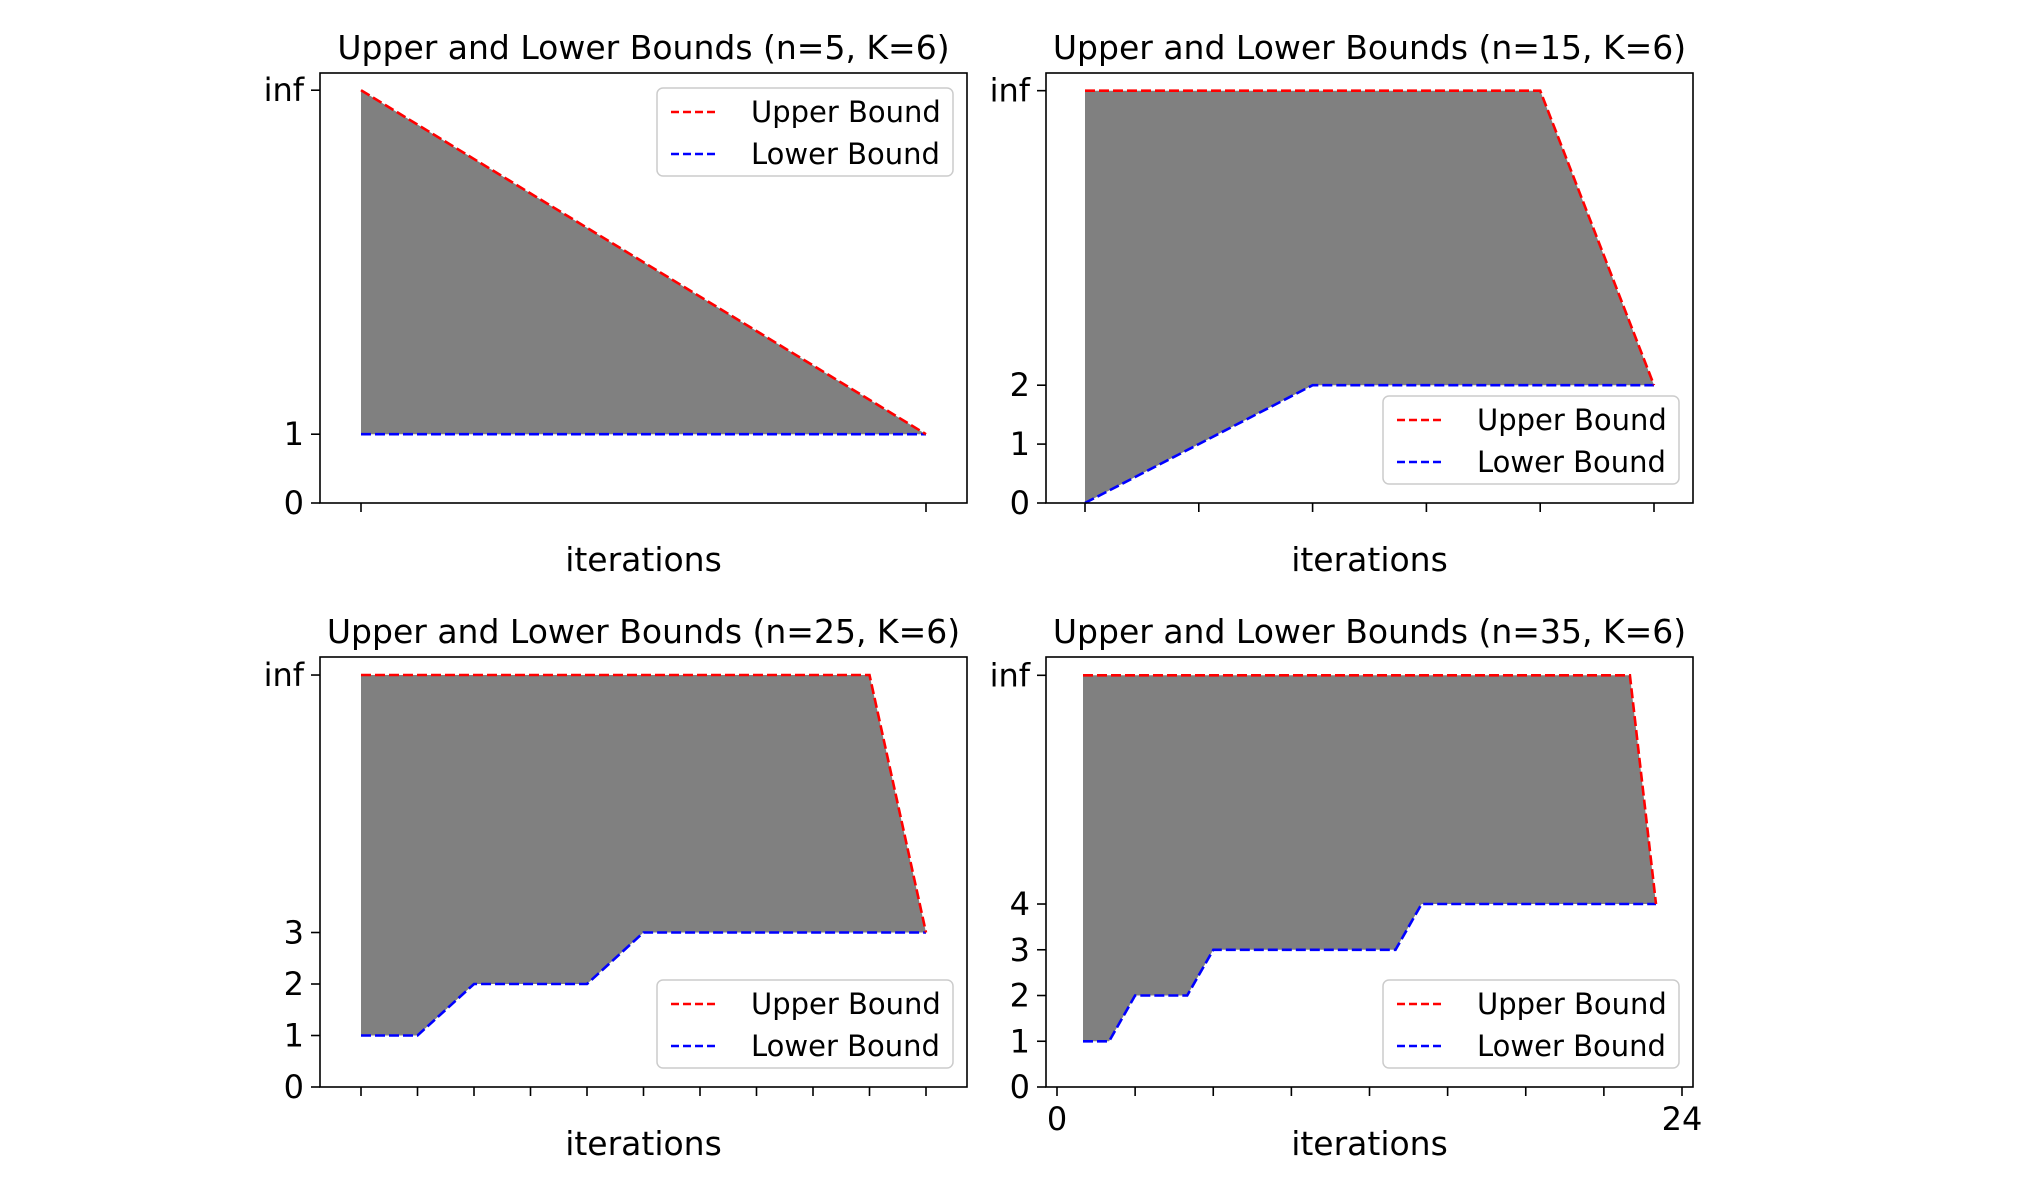  Describe the element at coordinates (643, 47) in the screenshot. I see `subplot-title: Upper and Lower Bounds (n=5, K=6)` at that location.